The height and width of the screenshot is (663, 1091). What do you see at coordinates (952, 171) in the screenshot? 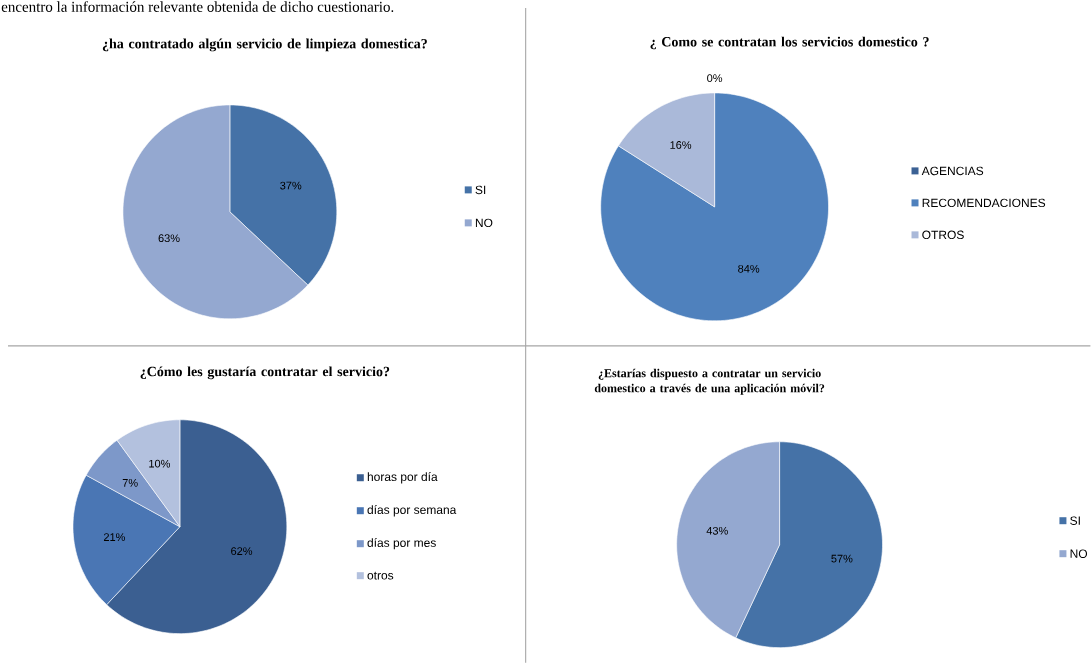
I see `legend-label: AGENCIAS` at bounding box center [952, 171].